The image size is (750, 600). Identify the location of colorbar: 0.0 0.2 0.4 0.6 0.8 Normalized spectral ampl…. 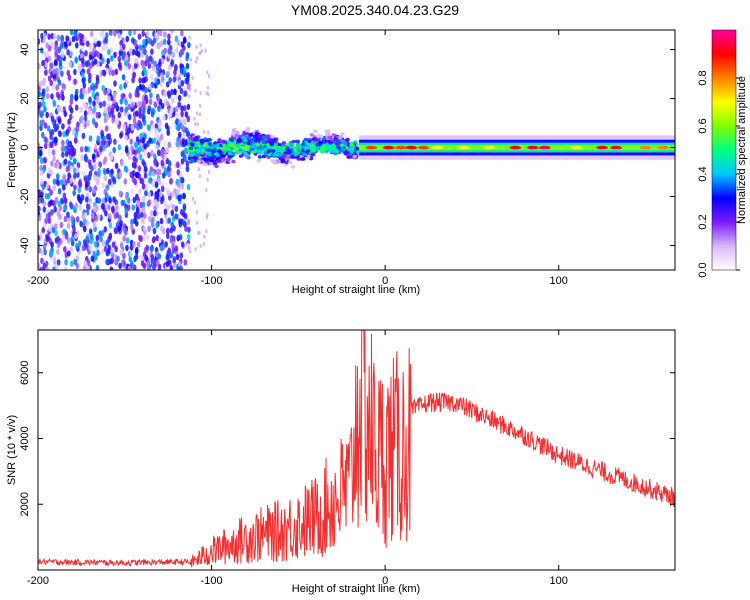
(722, 153).